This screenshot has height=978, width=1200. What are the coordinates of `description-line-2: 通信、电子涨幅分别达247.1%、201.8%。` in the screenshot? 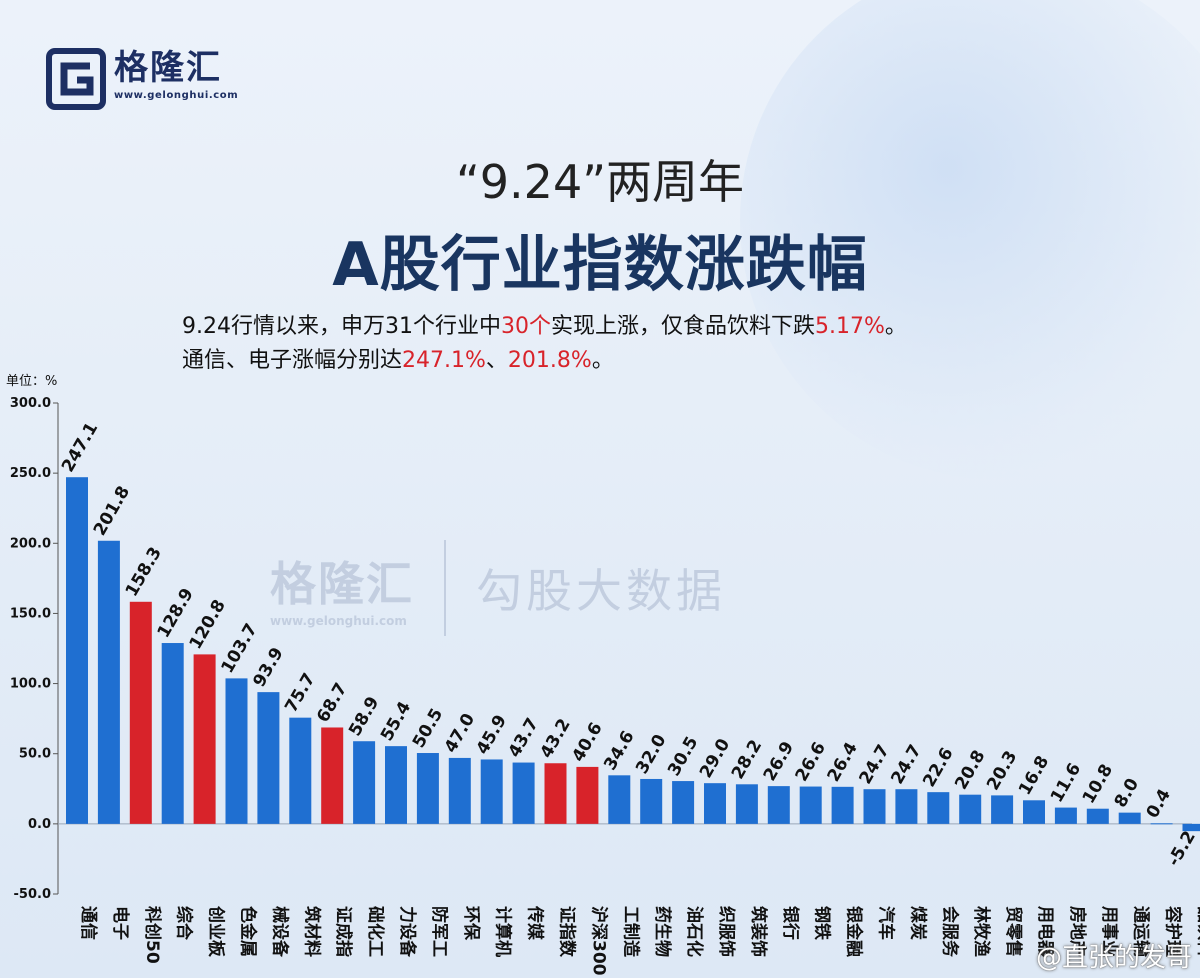 It's located at (398, 358).